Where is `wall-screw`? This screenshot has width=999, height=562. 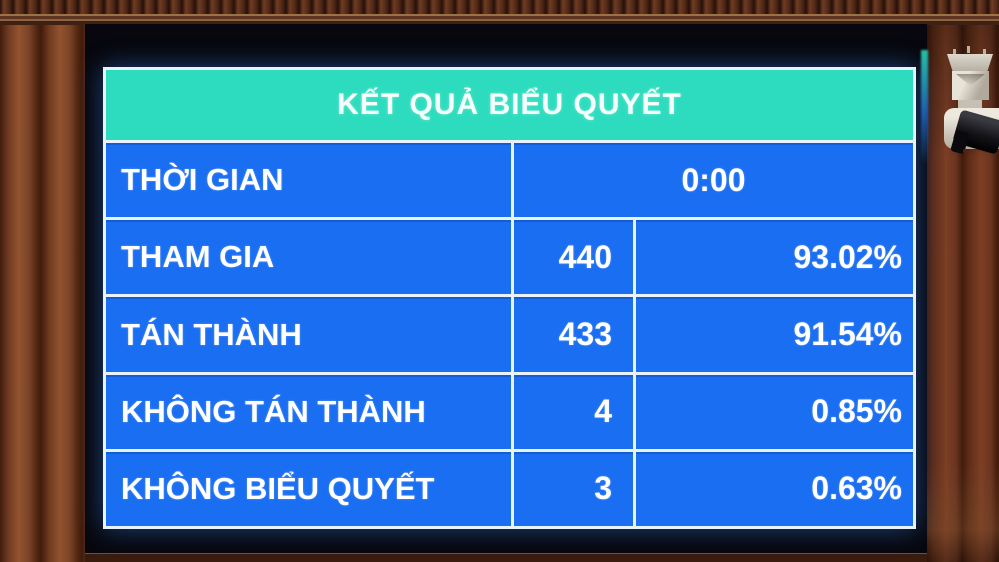 wall-screw is located at coordinates (965, 151).